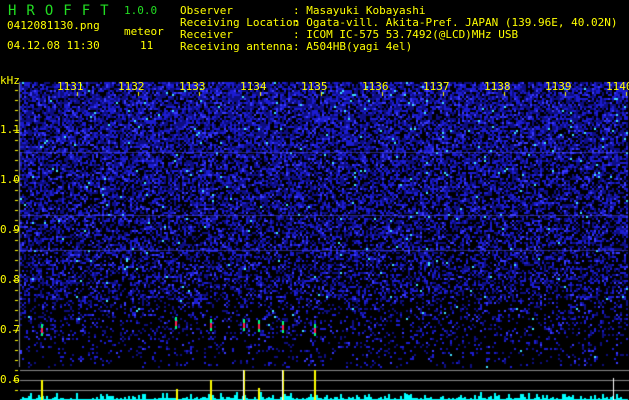 The height and width of the screenshot is (400, 629). Describe the element at coordinates (10, 80) in the screenshot. I see `y-axis-unit: kHz` at that location.